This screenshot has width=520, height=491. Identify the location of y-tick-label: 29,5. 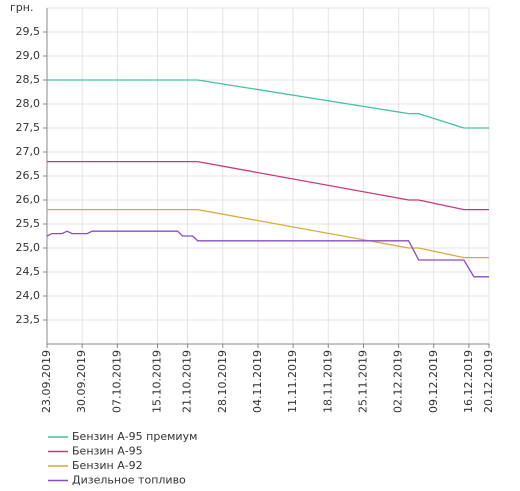
(28, 31).